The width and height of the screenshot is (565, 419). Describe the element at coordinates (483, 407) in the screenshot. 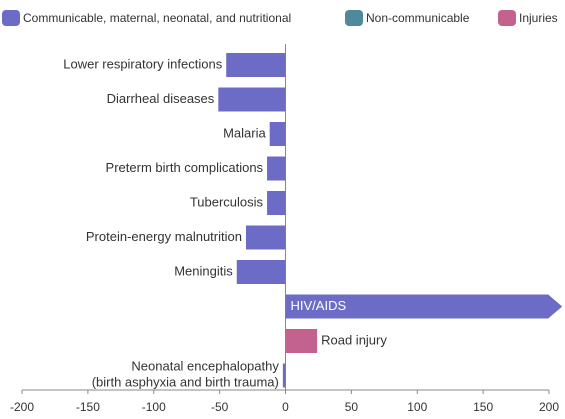

I see `x-tick-label: 150` at that location.